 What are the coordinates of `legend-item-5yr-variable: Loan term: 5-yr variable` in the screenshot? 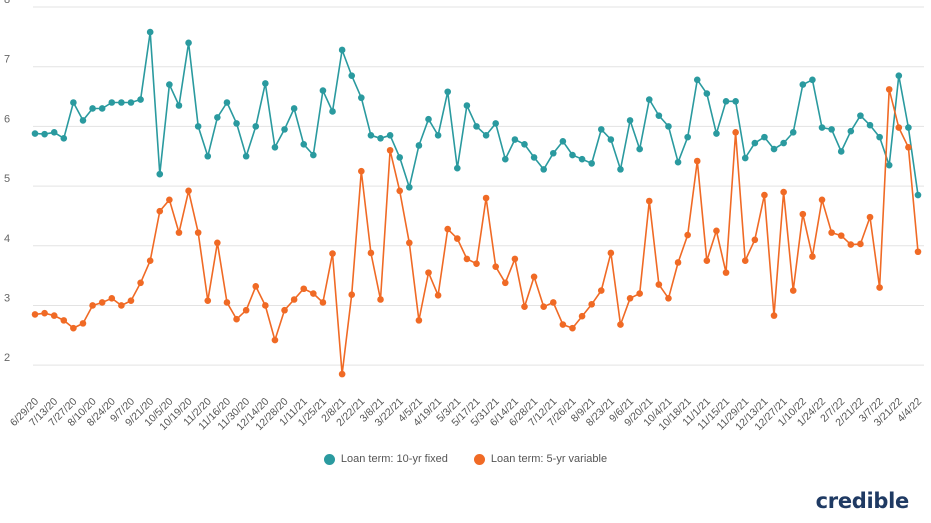 It's located at (540, 459).